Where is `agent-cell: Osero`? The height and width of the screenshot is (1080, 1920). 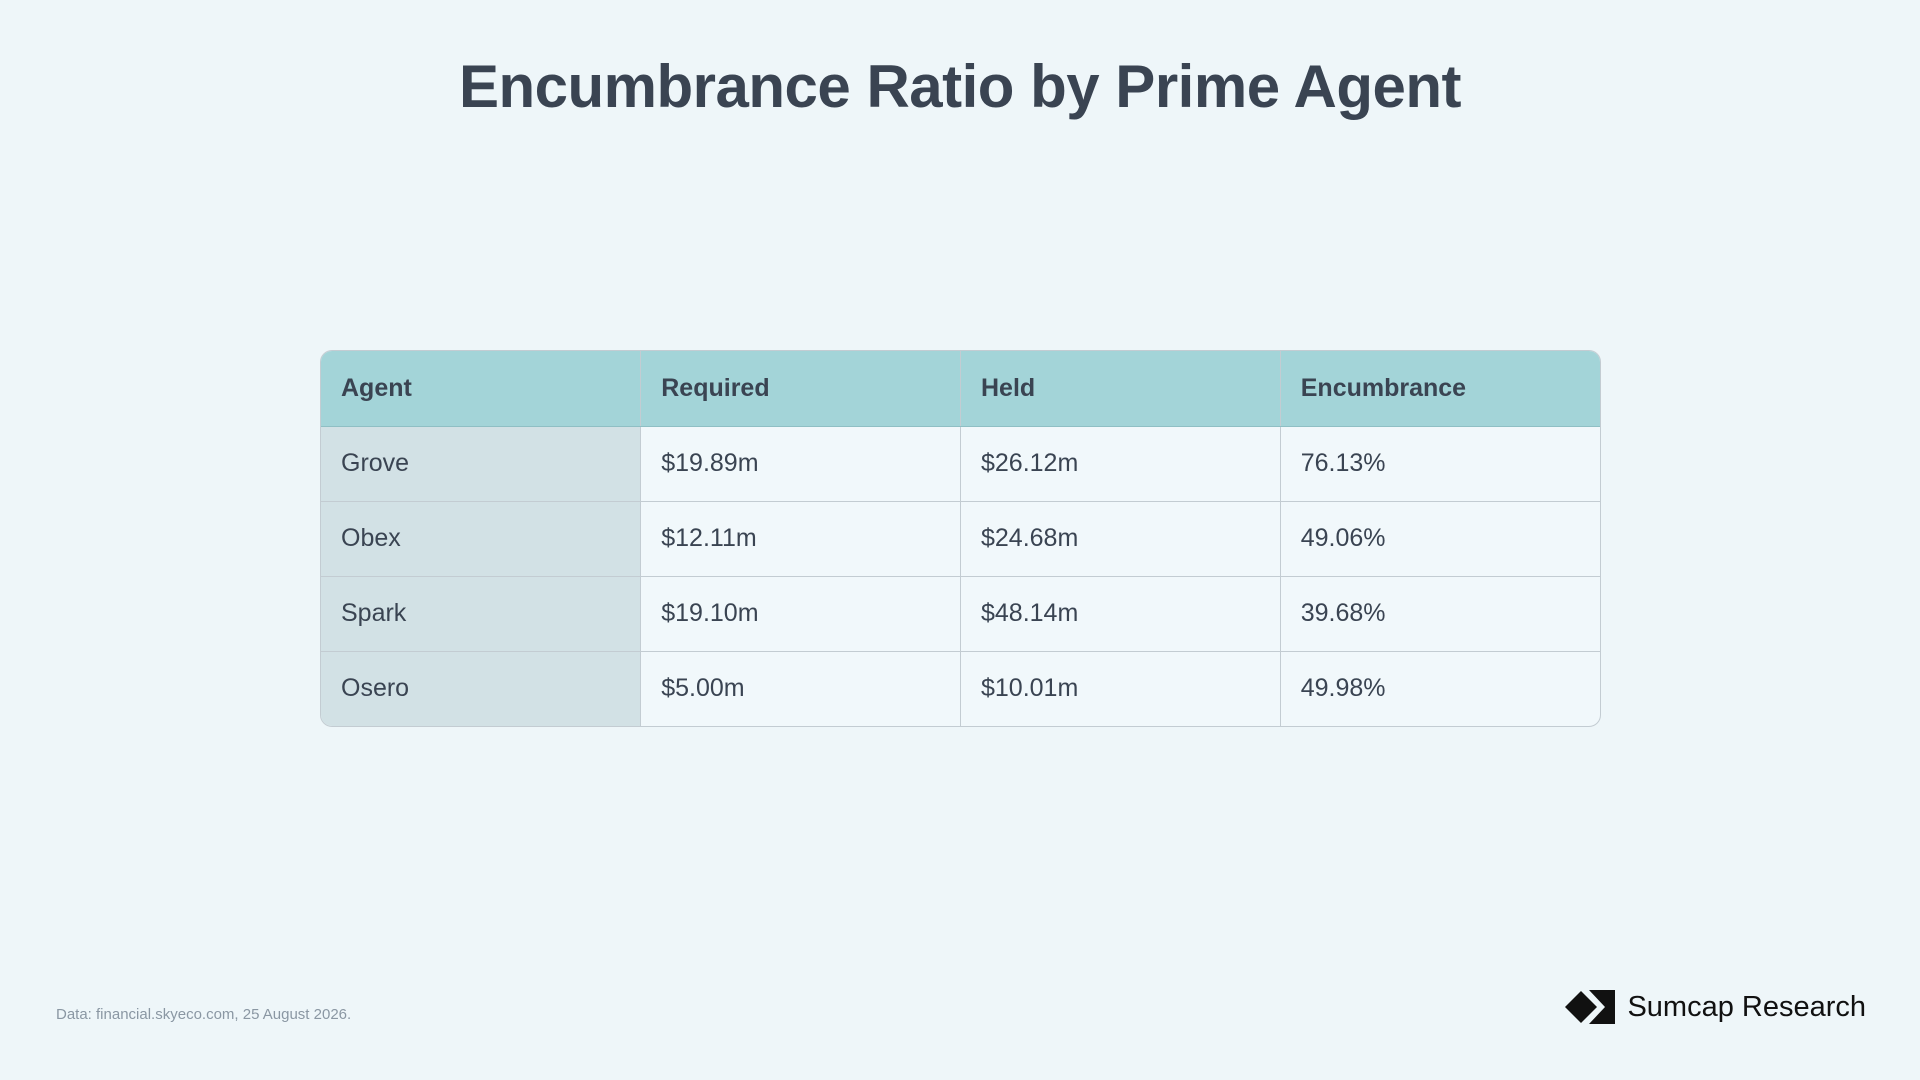
agent-cell: Osero is located at coordinates (481, 688).